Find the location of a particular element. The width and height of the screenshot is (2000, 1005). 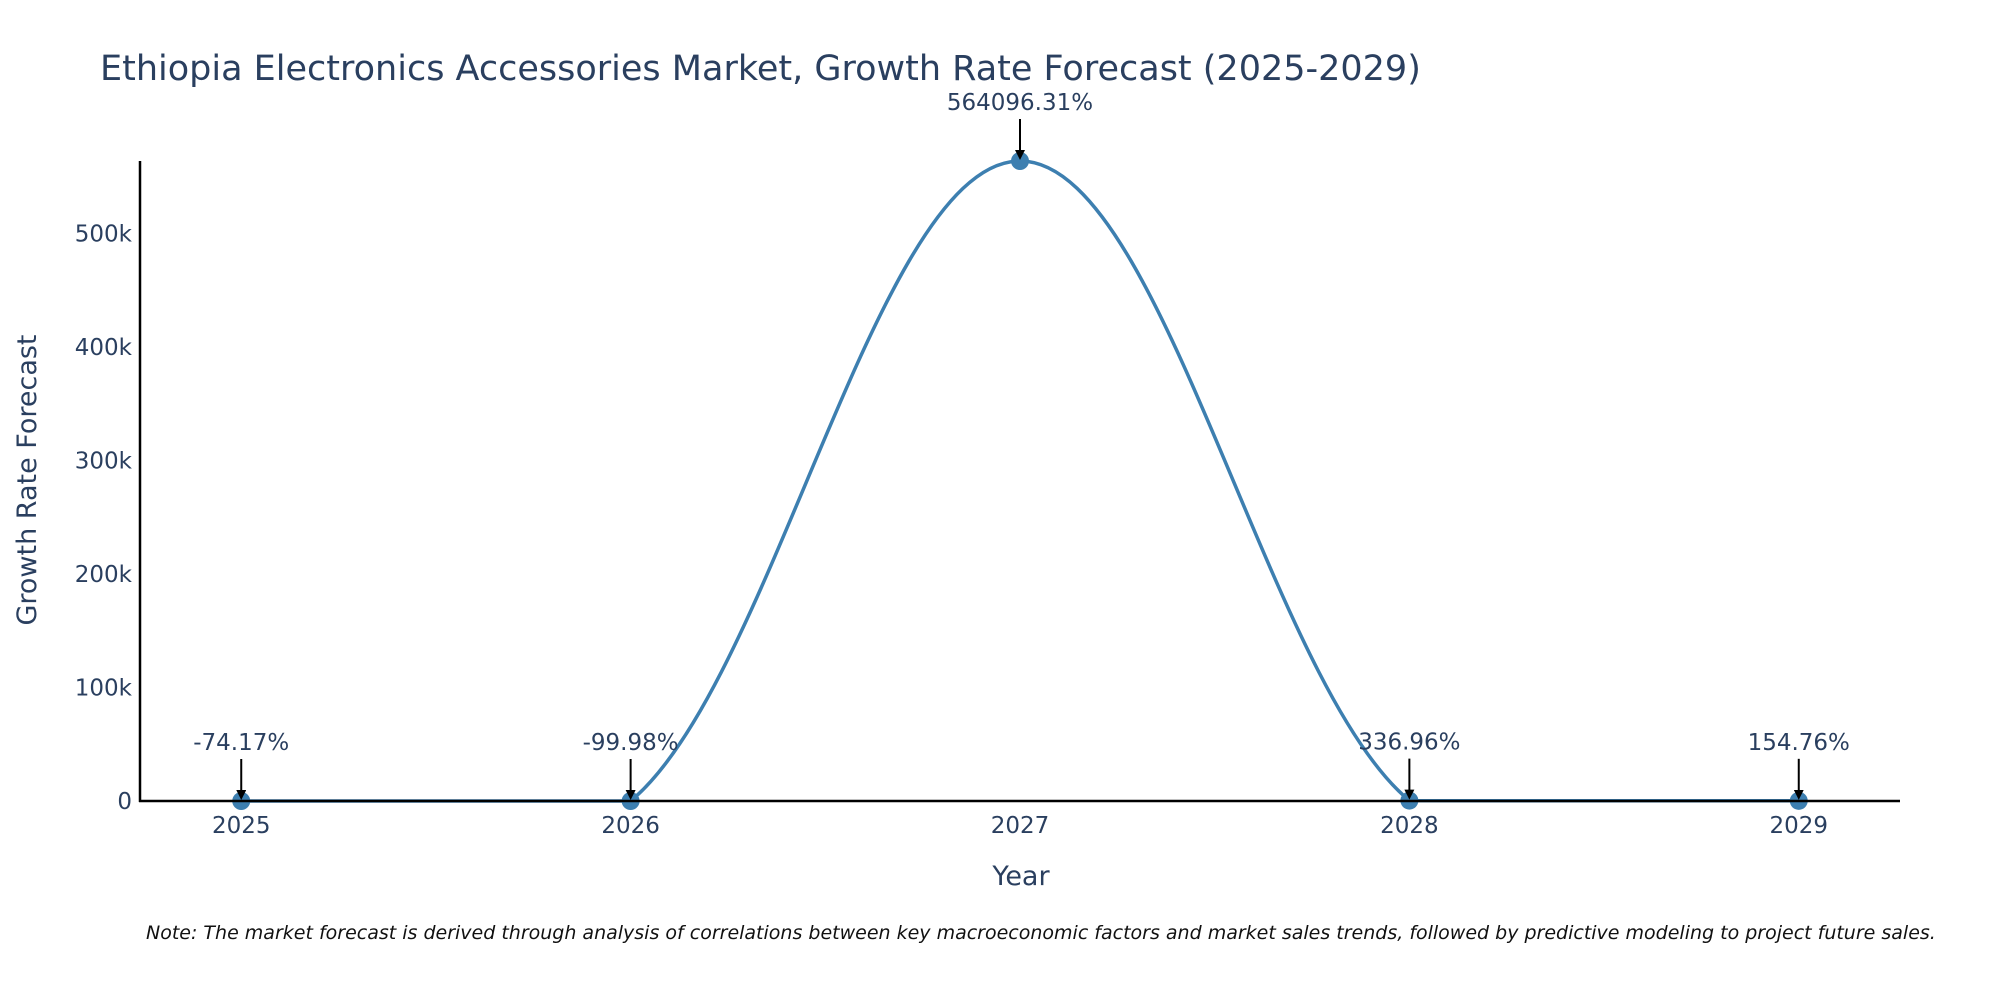

data-label: 336.96% is located at coordinates (1409, 743).